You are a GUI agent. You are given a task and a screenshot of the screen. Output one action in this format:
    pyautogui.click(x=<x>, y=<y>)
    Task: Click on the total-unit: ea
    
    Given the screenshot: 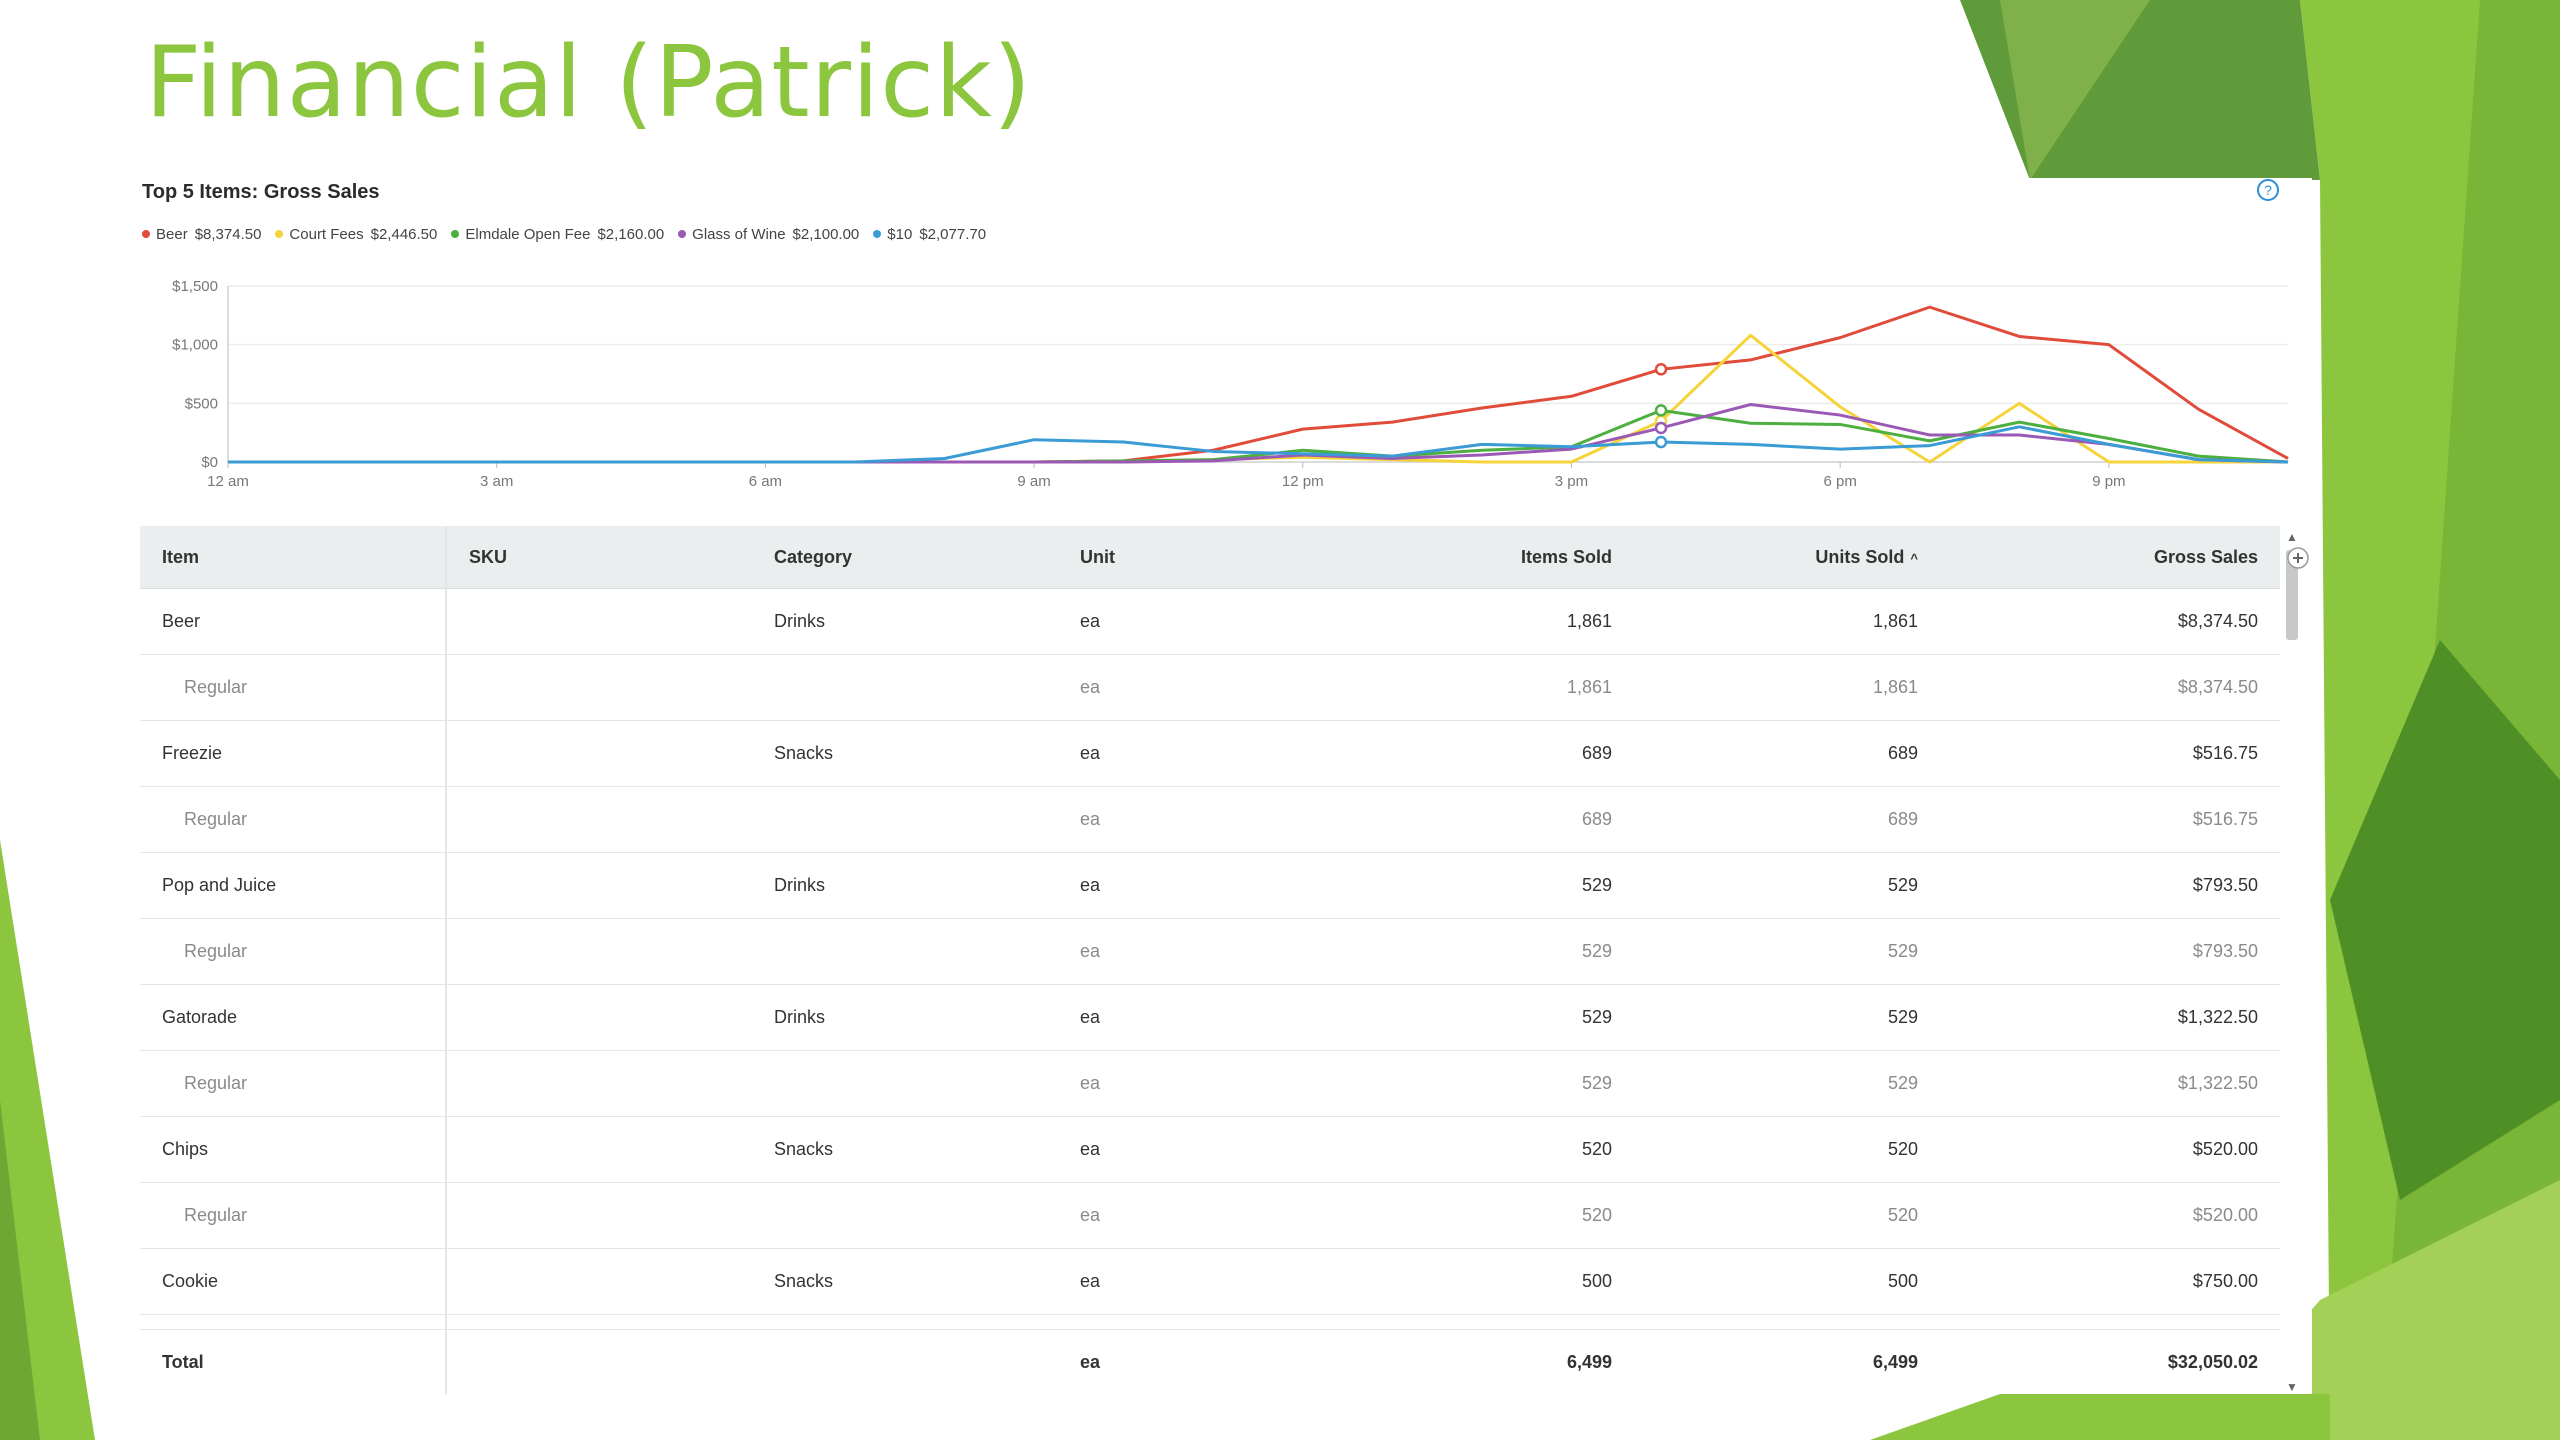 What is the action you would take?
    pyautogui.click(x=1090, y=1361)
    